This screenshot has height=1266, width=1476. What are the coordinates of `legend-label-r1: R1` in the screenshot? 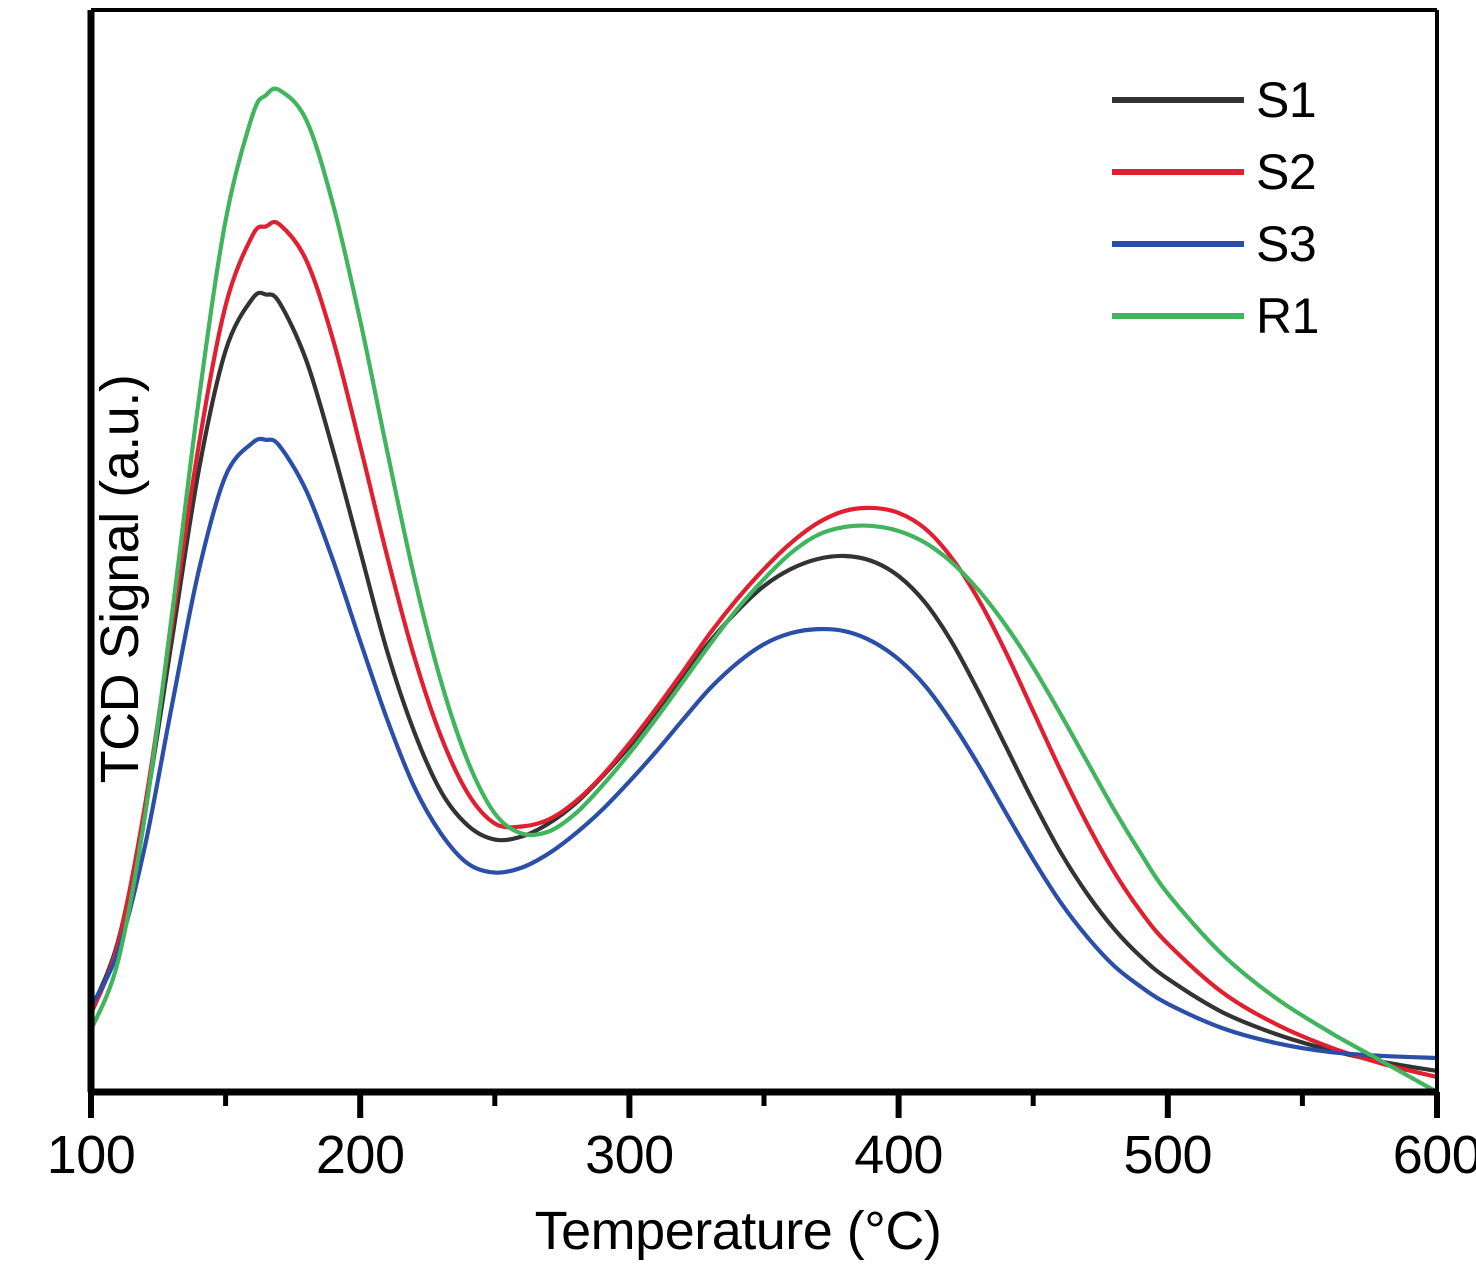 It's located at (1287, 316).